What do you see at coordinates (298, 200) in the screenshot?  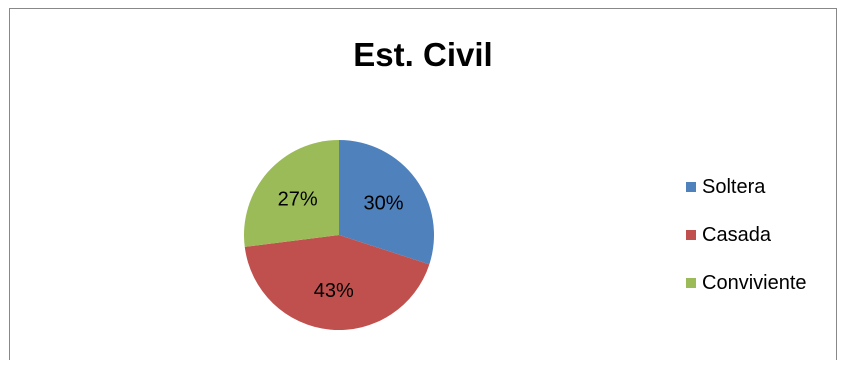 I see `data-label-conviviente: 27%` at bounding box center [298, 200].